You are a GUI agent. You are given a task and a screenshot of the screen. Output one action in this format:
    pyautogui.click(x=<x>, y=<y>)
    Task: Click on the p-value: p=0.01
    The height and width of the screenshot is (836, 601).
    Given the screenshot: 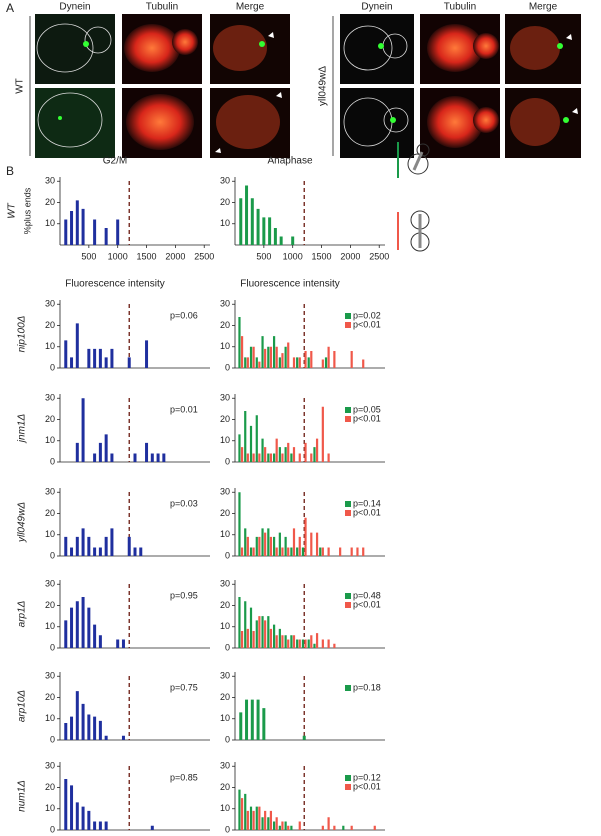 What is the action you would take?
    pyautogui.click(x=184, y=409)
    